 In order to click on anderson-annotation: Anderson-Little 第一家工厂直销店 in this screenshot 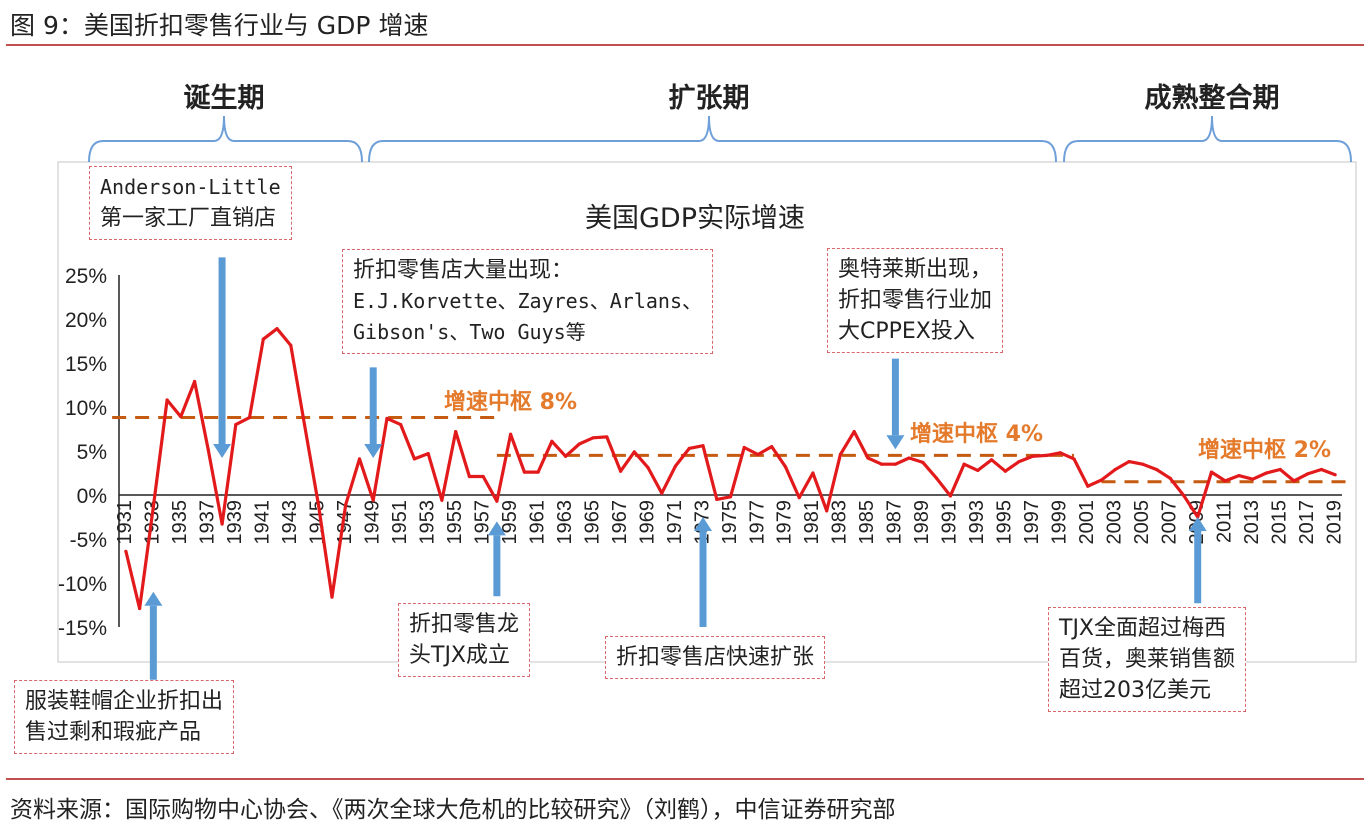, I will do `click(190, 203)`.